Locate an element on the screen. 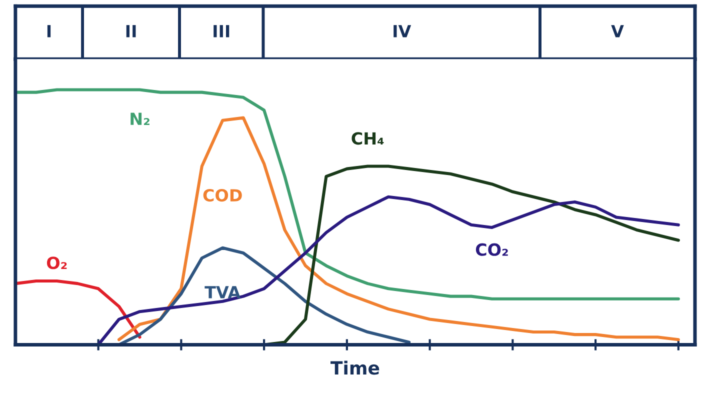 The width and height of the screenshot is (702, 408). series-label: CO₂ is located at coordinates (492, 249).